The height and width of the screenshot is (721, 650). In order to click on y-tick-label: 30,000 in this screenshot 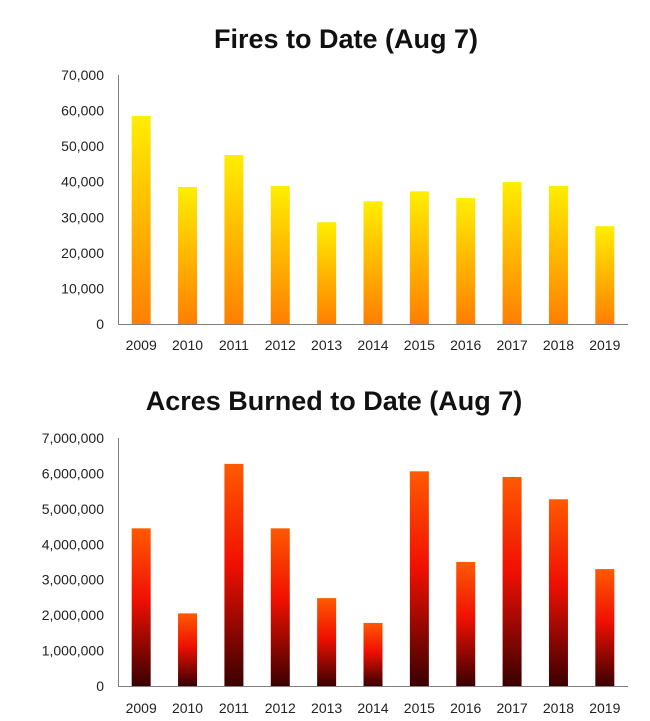, I will do `click(82, 217)`.